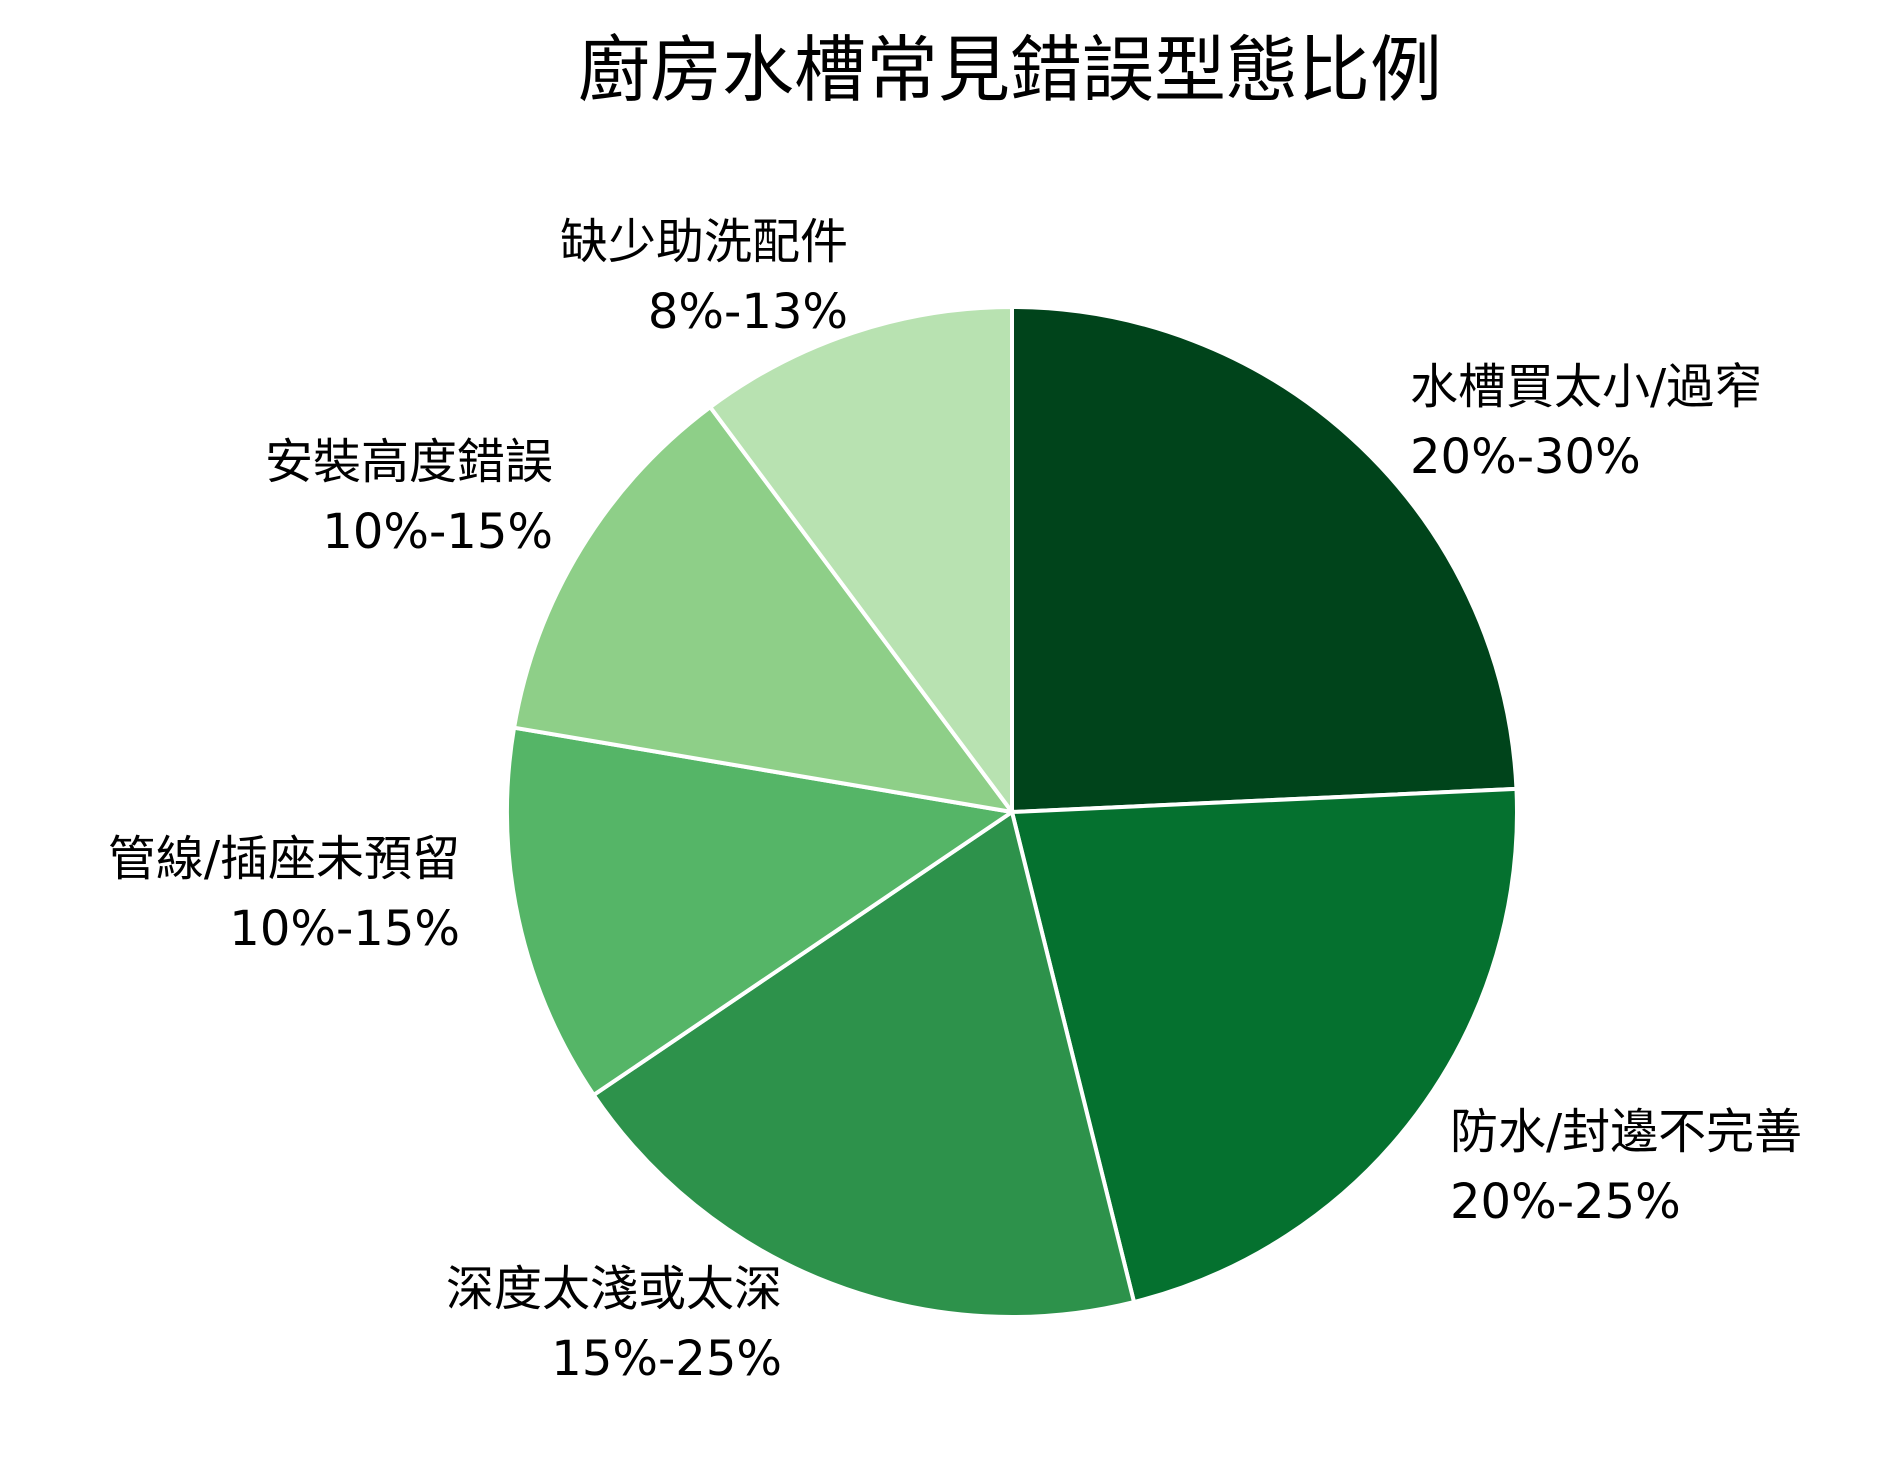  Describe the element at coordinates (344, 929) in the screenshot. I see `slice-range-4: 10%-15%` at that location.